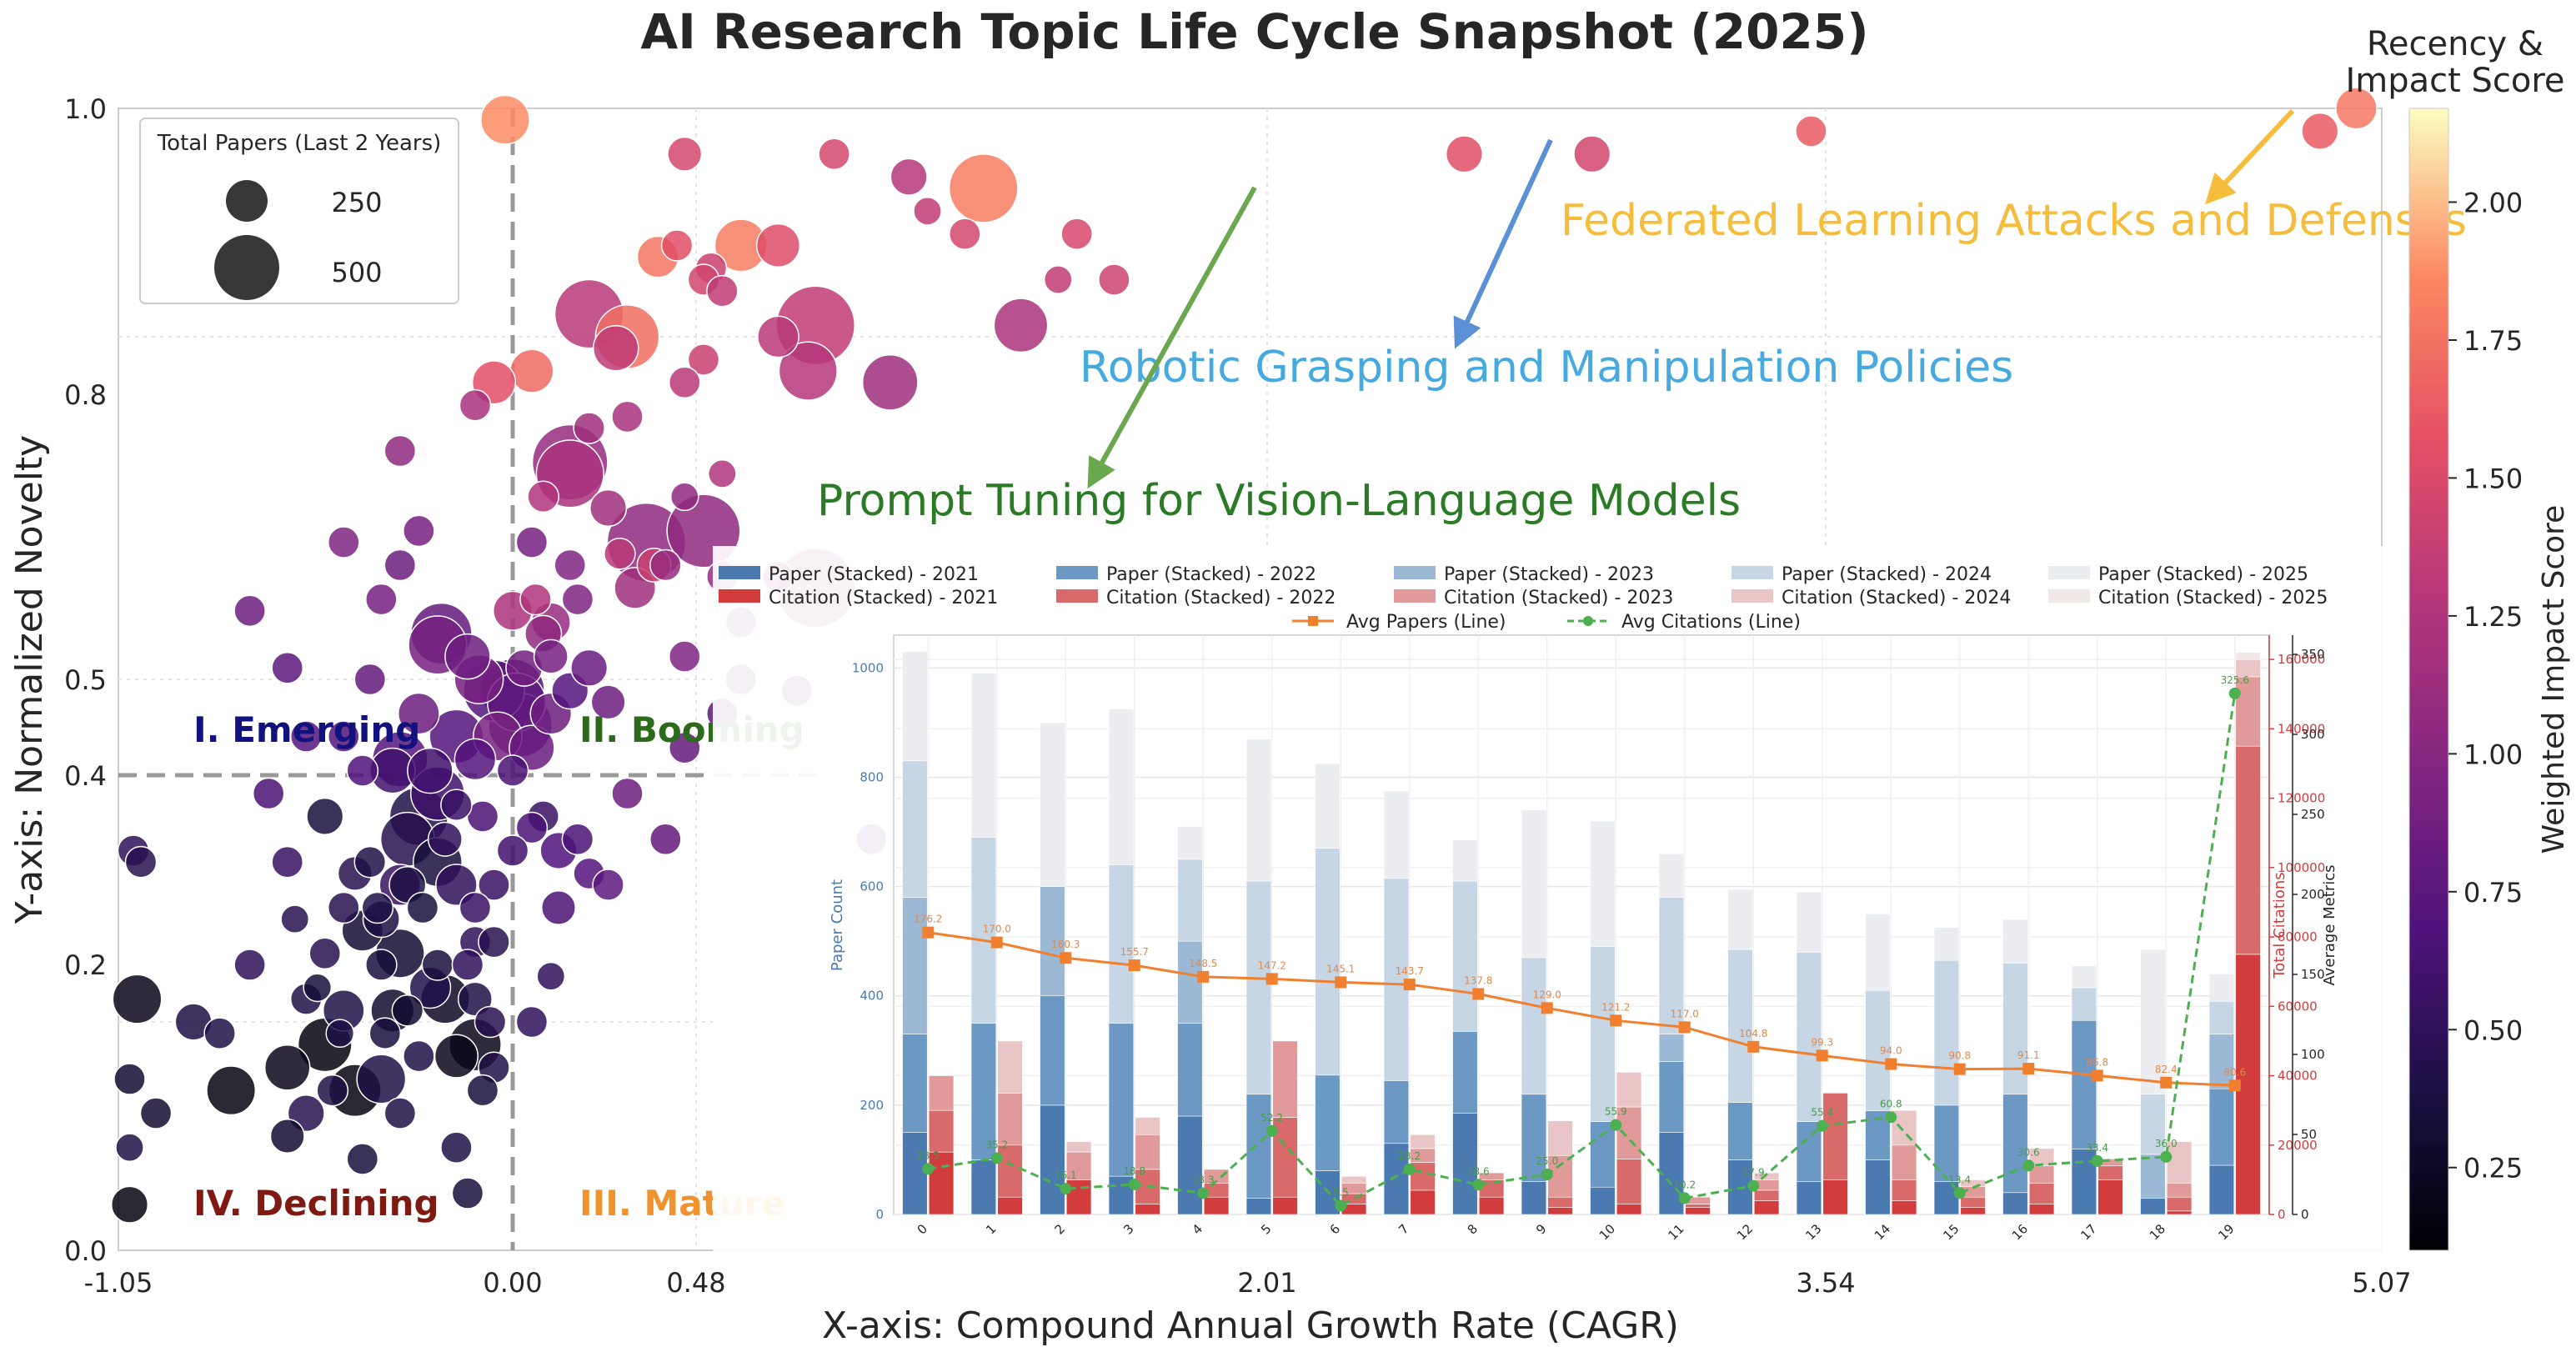 The width and height of the screenshot is (2576, 1357). I want to click on avg-citations-label: 60.8, so click(1891, 1103).